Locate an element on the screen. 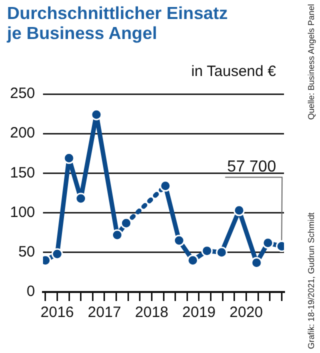 This screenshot has height=353, width=320. chart-title: Durchschnittlicher Einsatz je Business Angel is located at coordinates (117, 23).